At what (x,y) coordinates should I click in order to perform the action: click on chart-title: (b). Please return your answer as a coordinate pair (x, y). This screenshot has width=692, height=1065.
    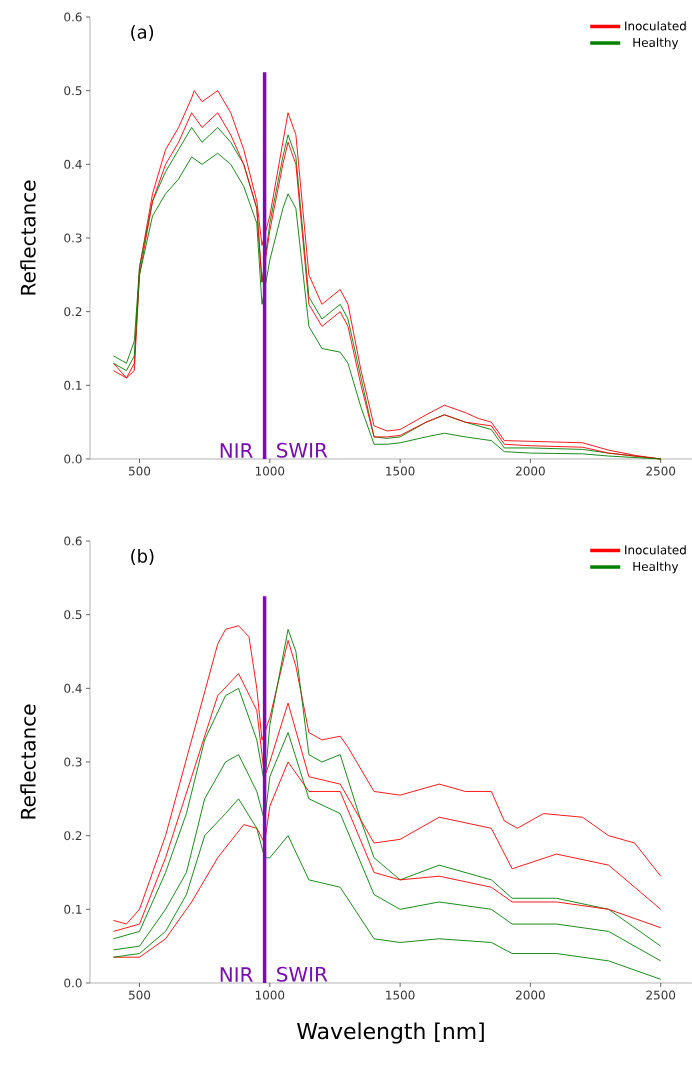
    Looking at the image, I should click on (142, 556).